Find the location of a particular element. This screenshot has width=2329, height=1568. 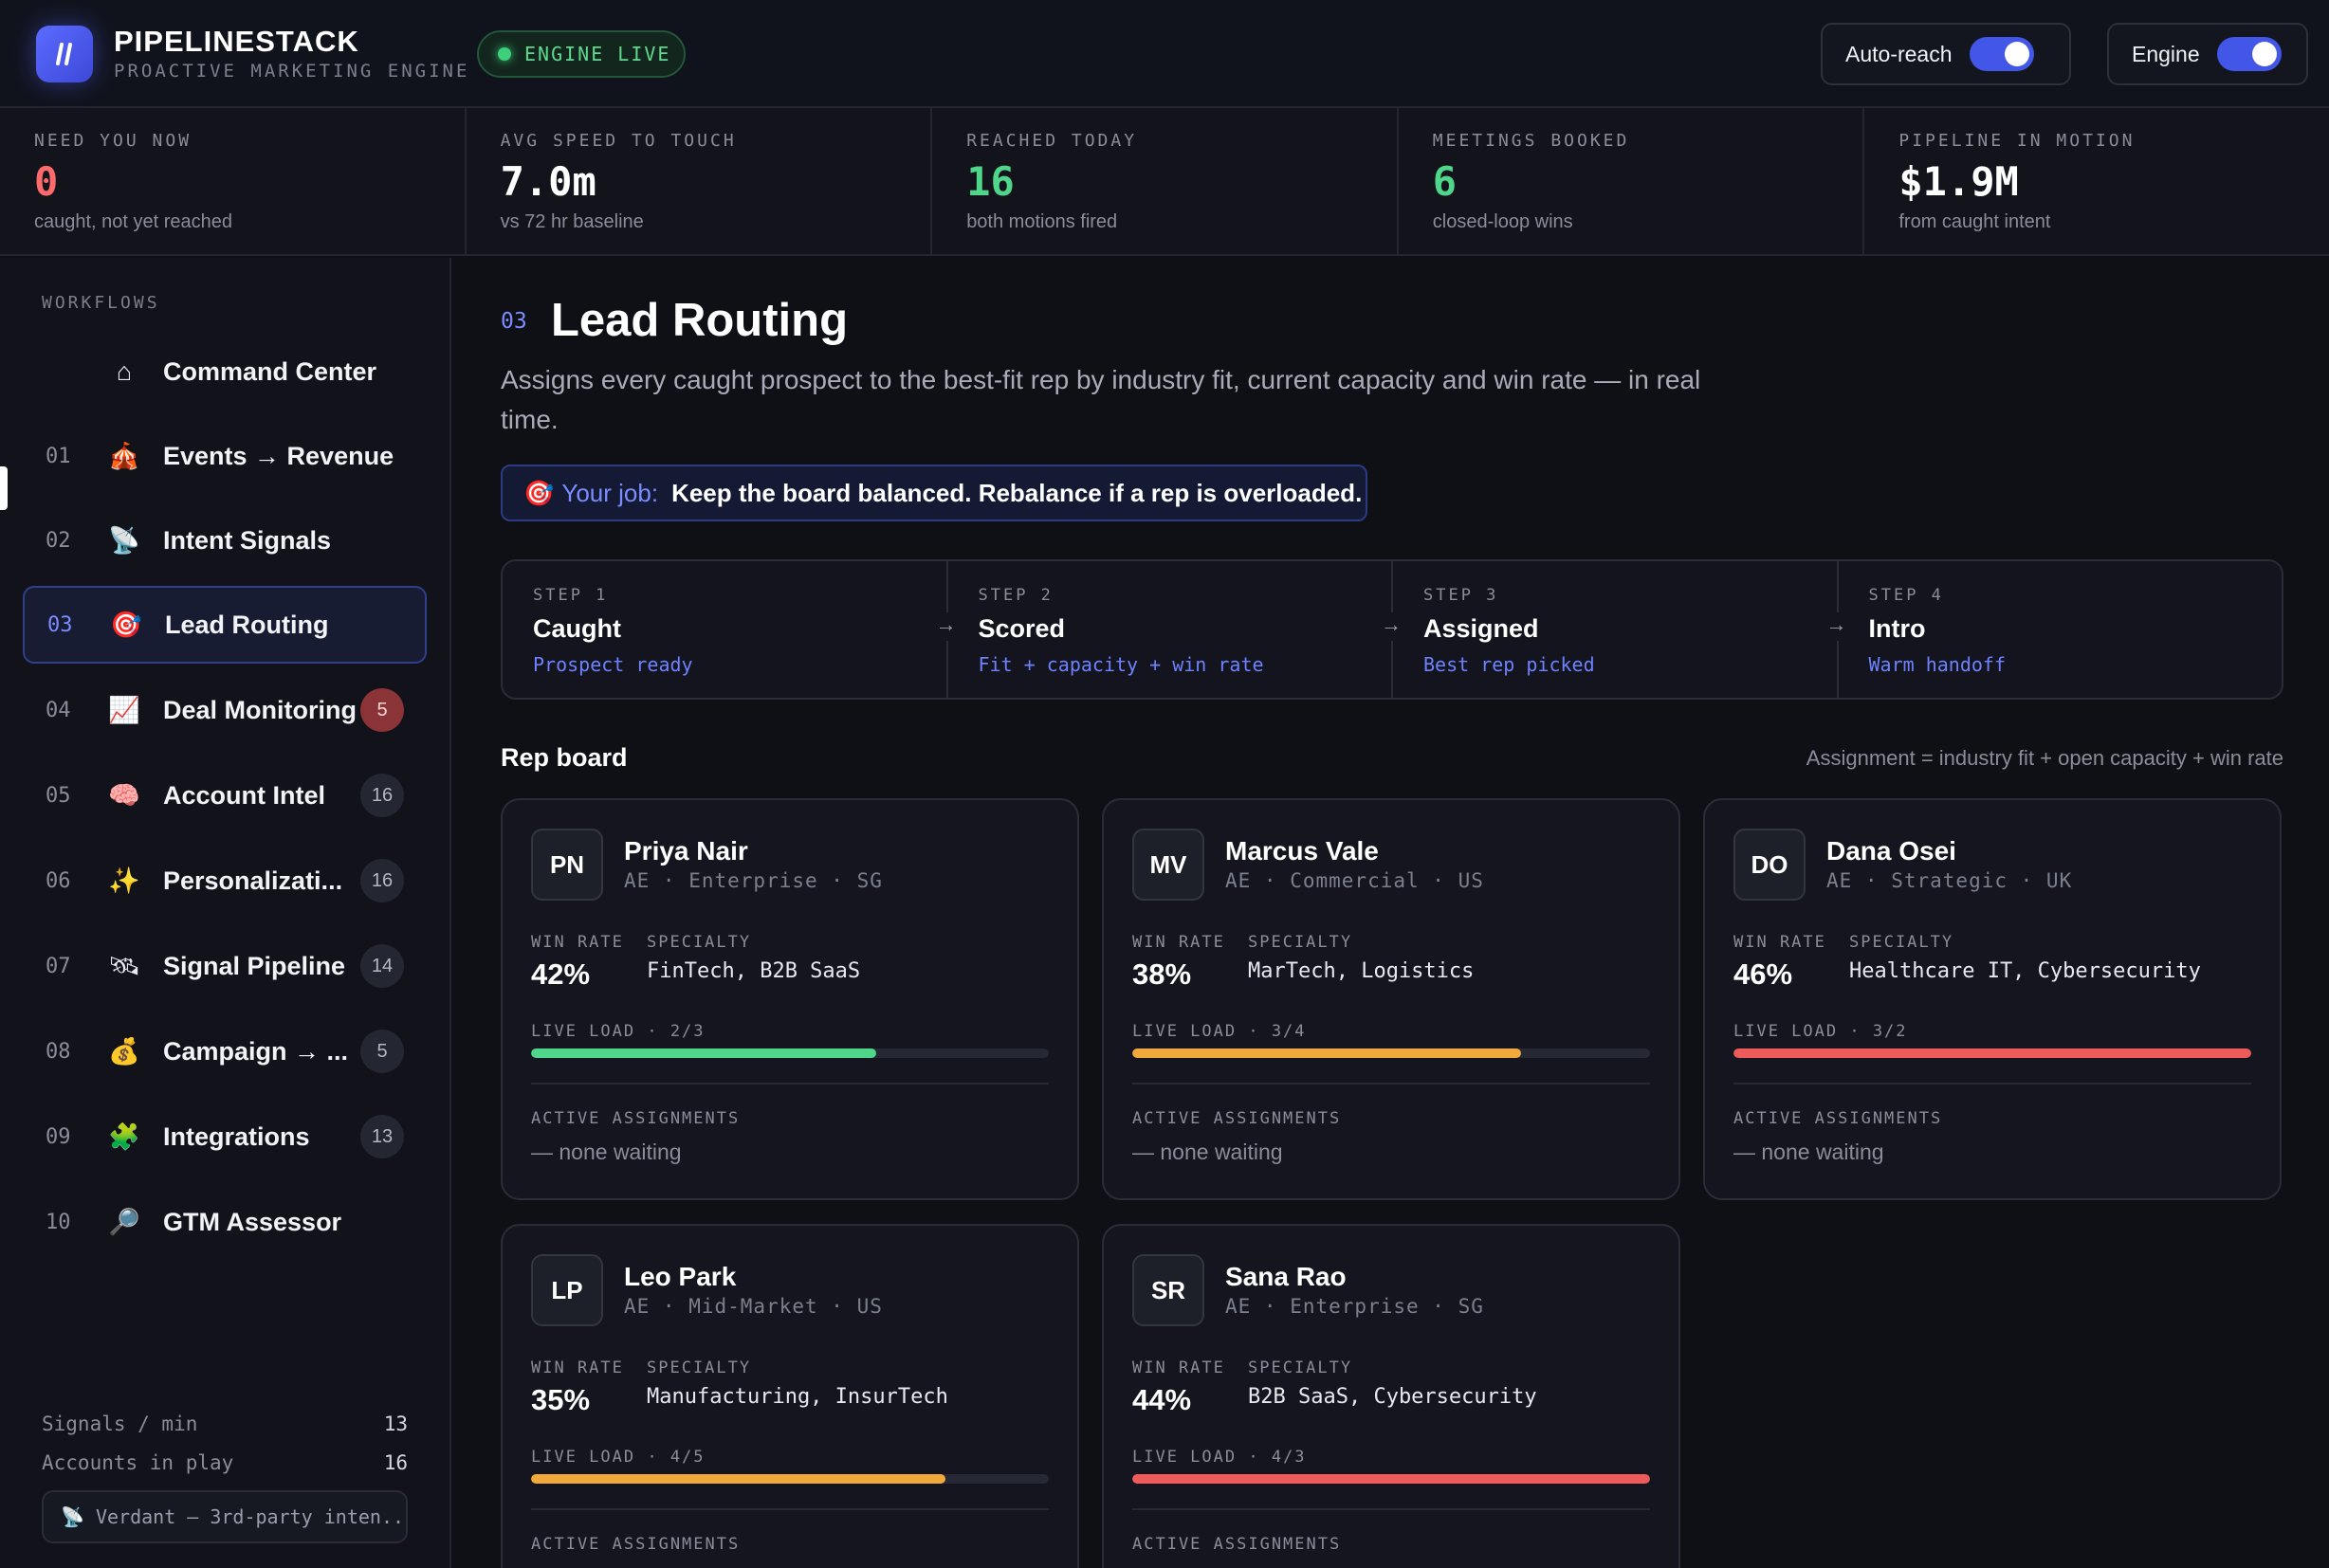

sidebar-item-intent-signals: 02 📡 Intent Signals is located at coordinates (225, 540).